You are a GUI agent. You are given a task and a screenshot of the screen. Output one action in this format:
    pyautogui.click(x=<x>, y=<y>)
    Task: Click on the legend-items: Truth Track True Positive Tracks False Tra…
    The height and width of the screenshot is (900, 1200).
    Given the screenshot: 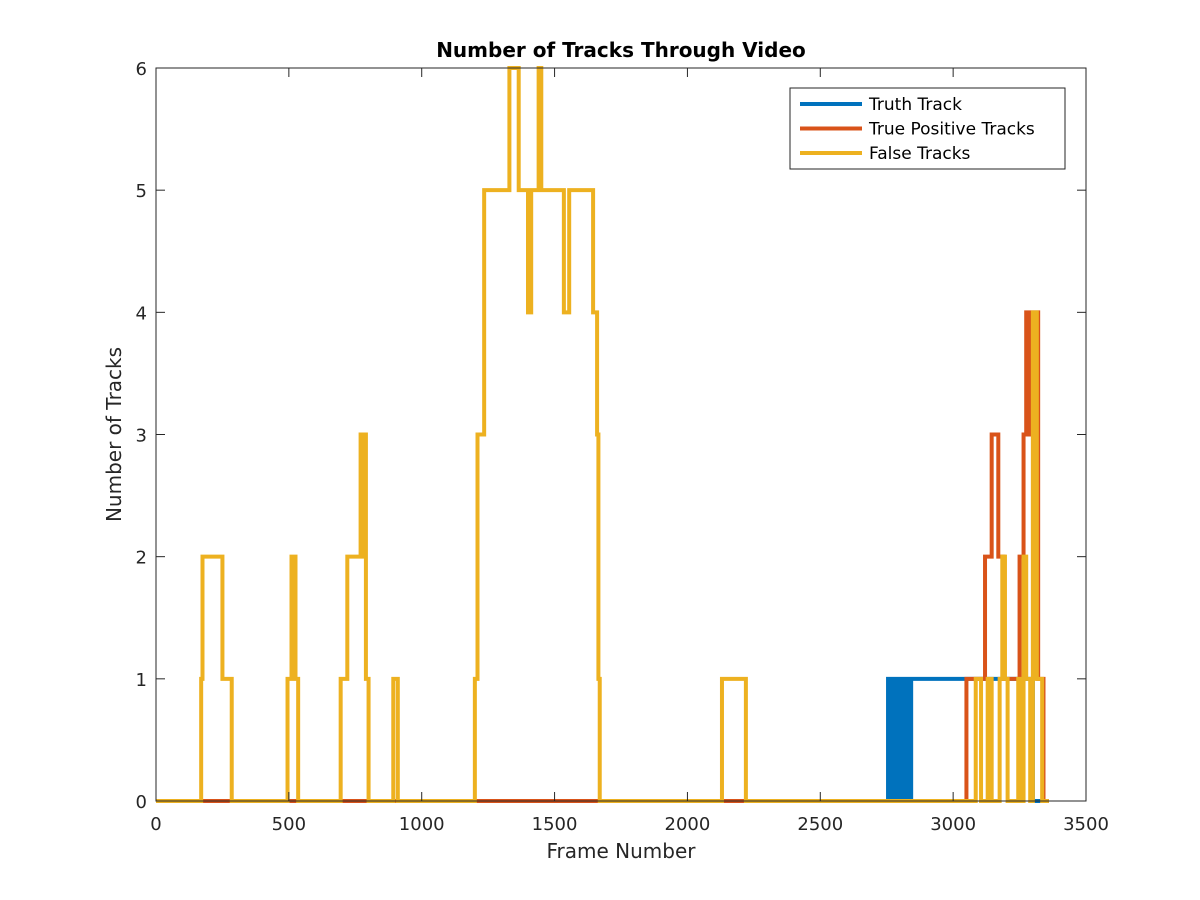 What is the action you would take?
    pyautogui.click(x=917, y=129)
    